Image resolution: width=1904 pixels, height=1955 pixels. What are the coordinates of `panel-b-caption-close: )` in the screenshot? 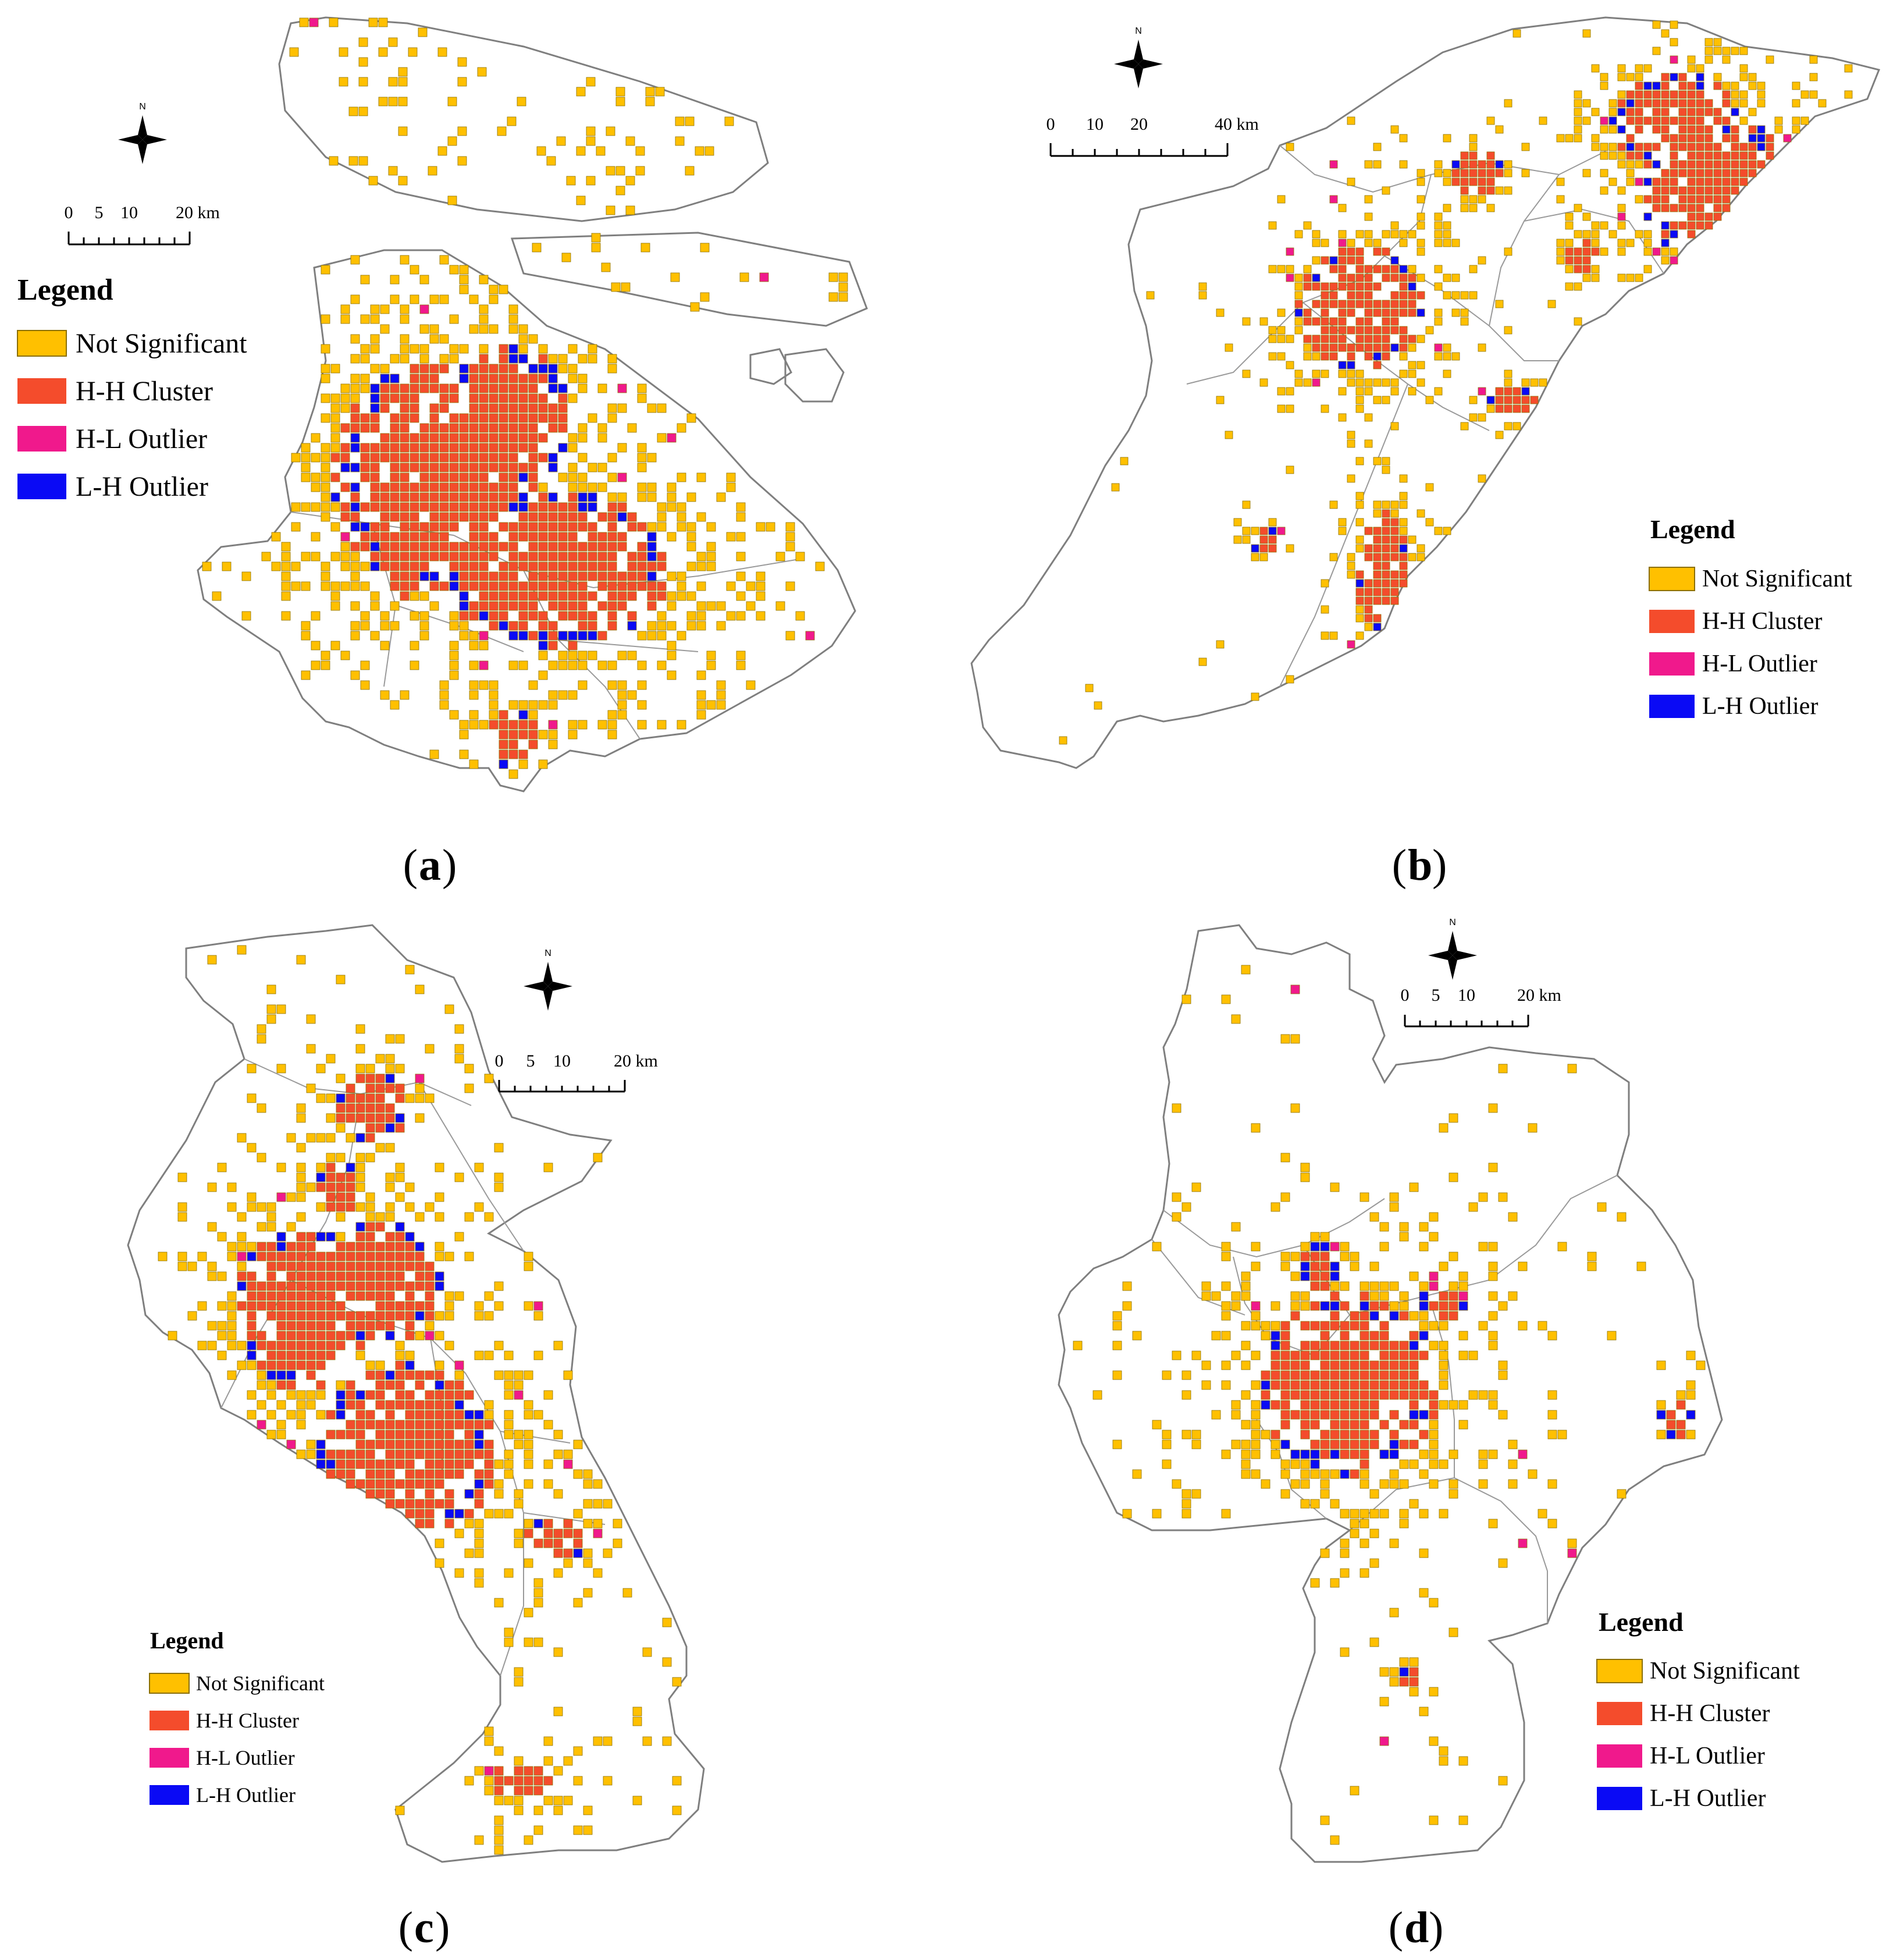 It's located at (1439, 866).